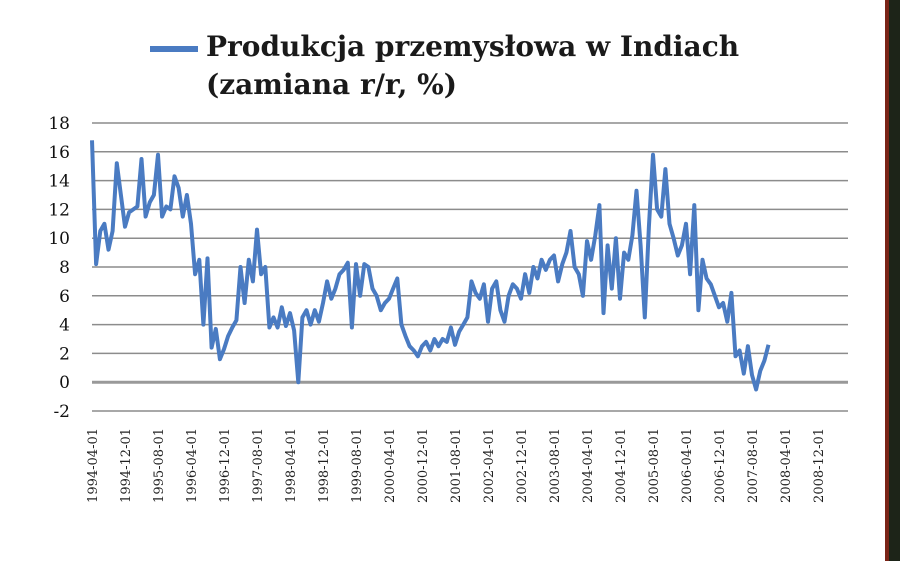  Describe the element at coordinates (720, 465) in the screenshot. I see `x-tick-label: 2006-12-01` at that location.